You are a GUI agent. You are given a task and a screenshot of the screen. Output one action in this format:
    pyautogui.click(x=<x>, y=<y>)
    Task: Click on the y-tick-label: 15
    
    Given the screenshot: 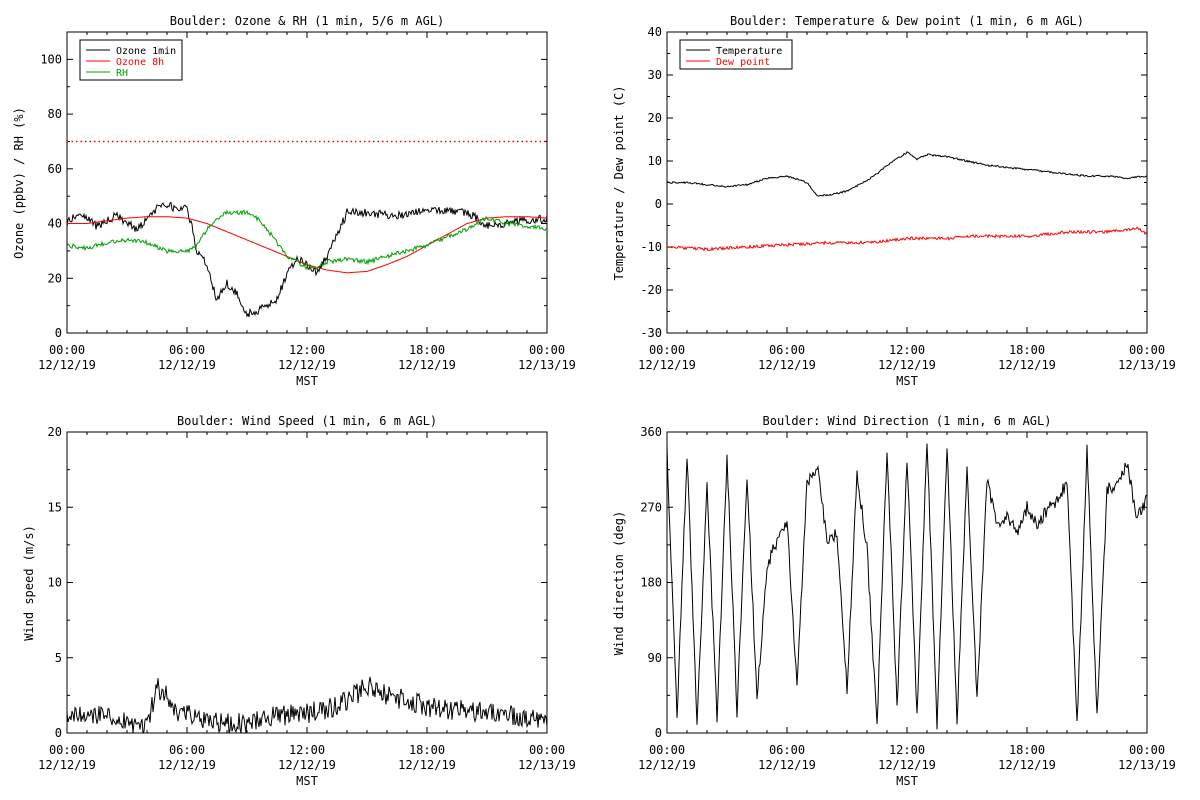 What is the action you would take?
    pyautogui.click(x=55, y=507)
    